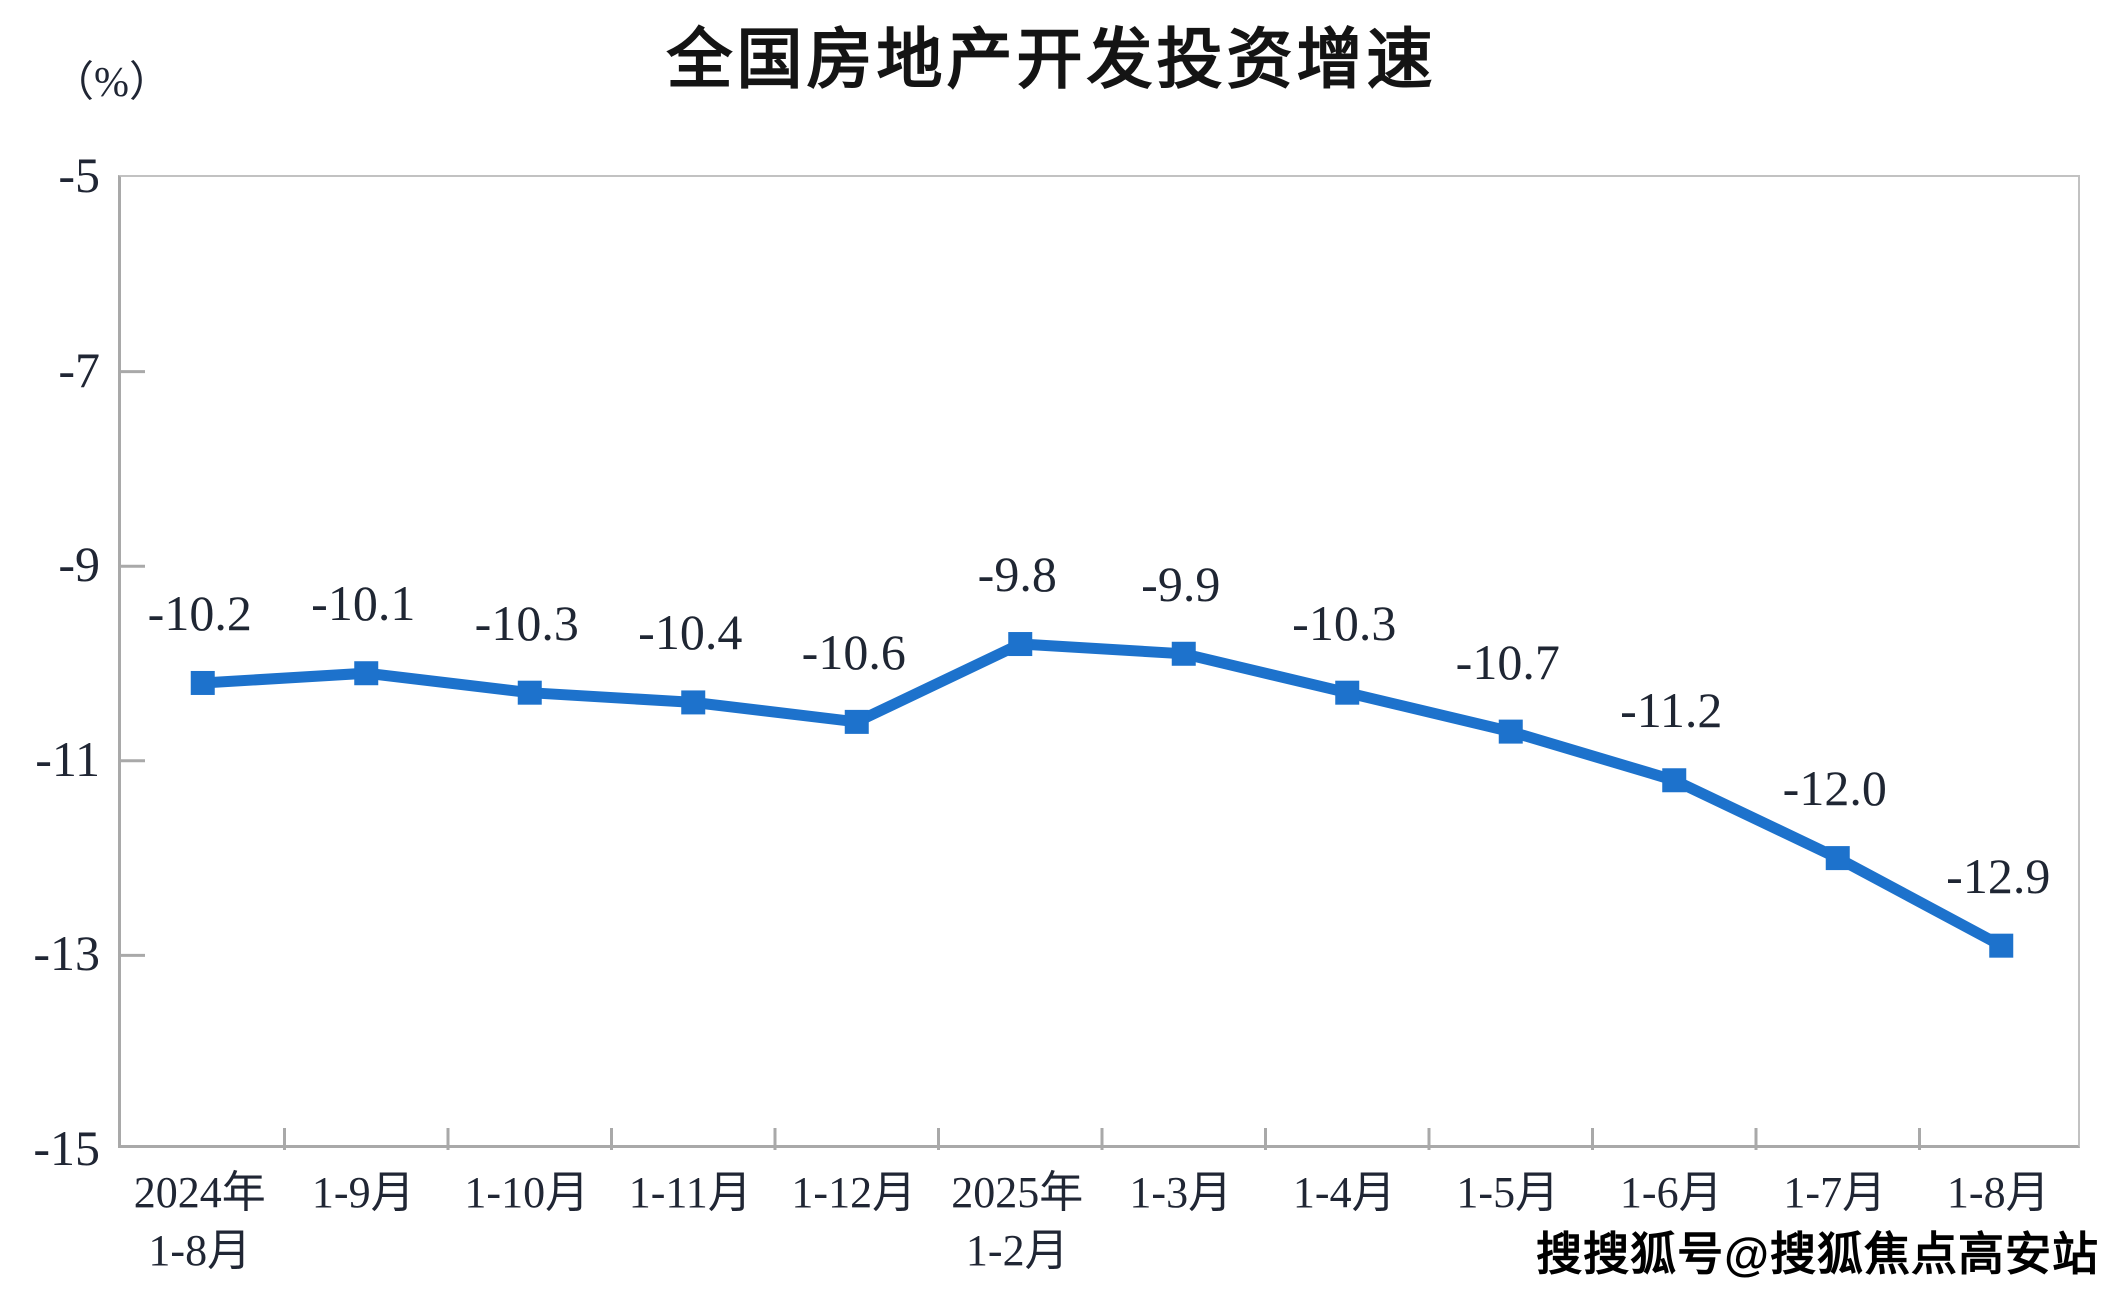 The height and width of the screenshot is (1294, 2103). What do you see at coordinates (1181, 1192) in the screenshot?
I see `x-axis-label: 1-3月` at bounding box center [1181, 1192].